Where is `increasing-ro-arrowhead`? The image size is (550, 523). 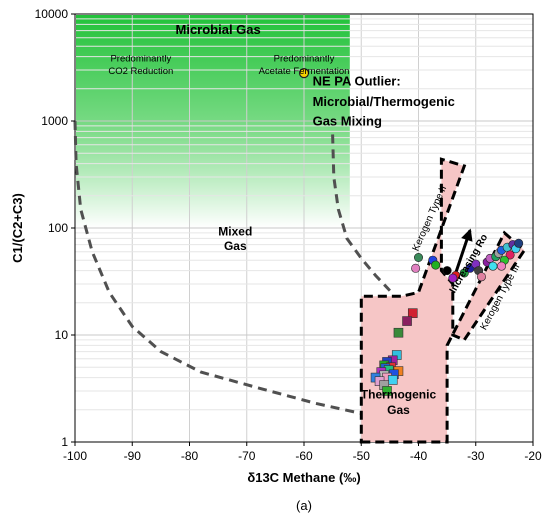
increasing-ro-arrowhead is located at coordinates (467, 235).